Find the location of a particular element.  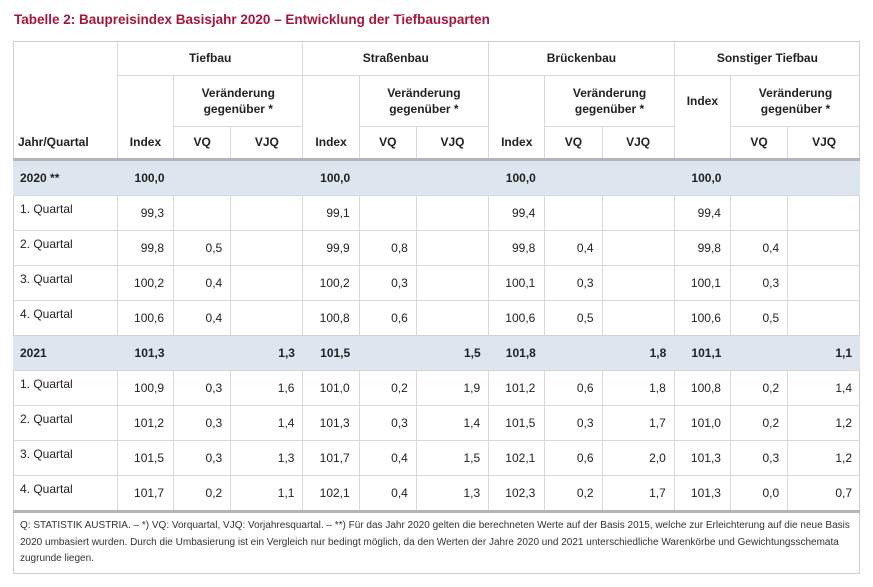

header-corner is located at coordinates (65, 58).